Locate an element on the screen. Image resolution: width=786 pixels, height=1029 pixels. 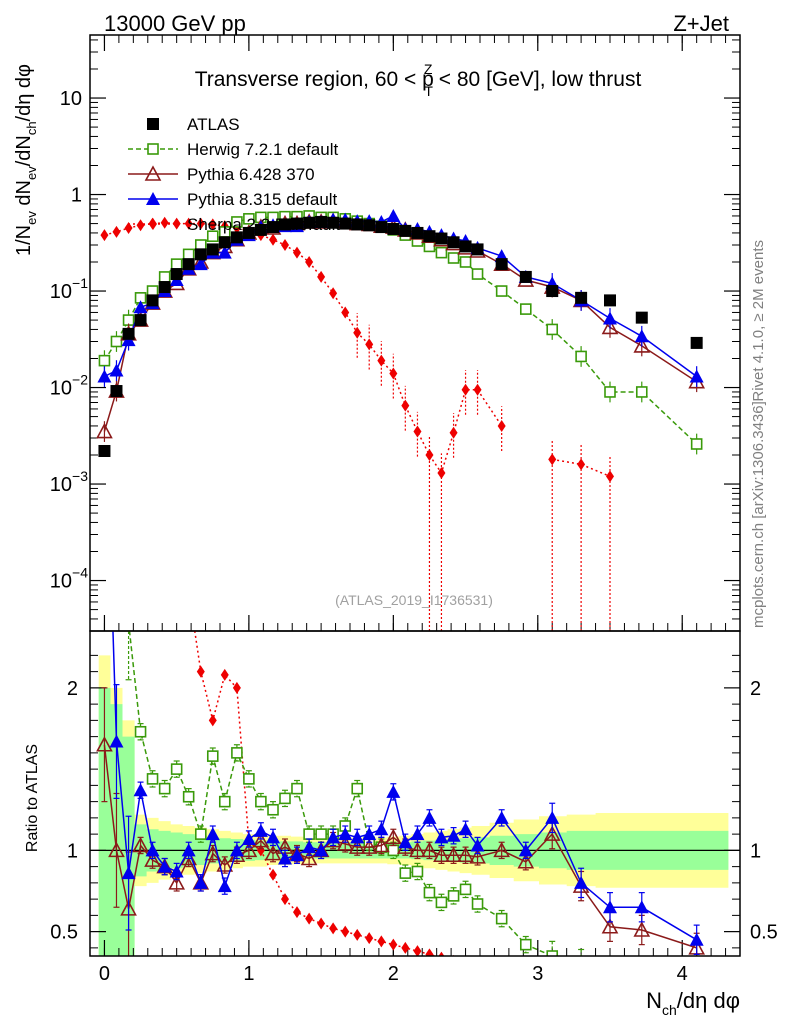
main-y-tick-label: 10−2 is located at coordinates (69, 386).